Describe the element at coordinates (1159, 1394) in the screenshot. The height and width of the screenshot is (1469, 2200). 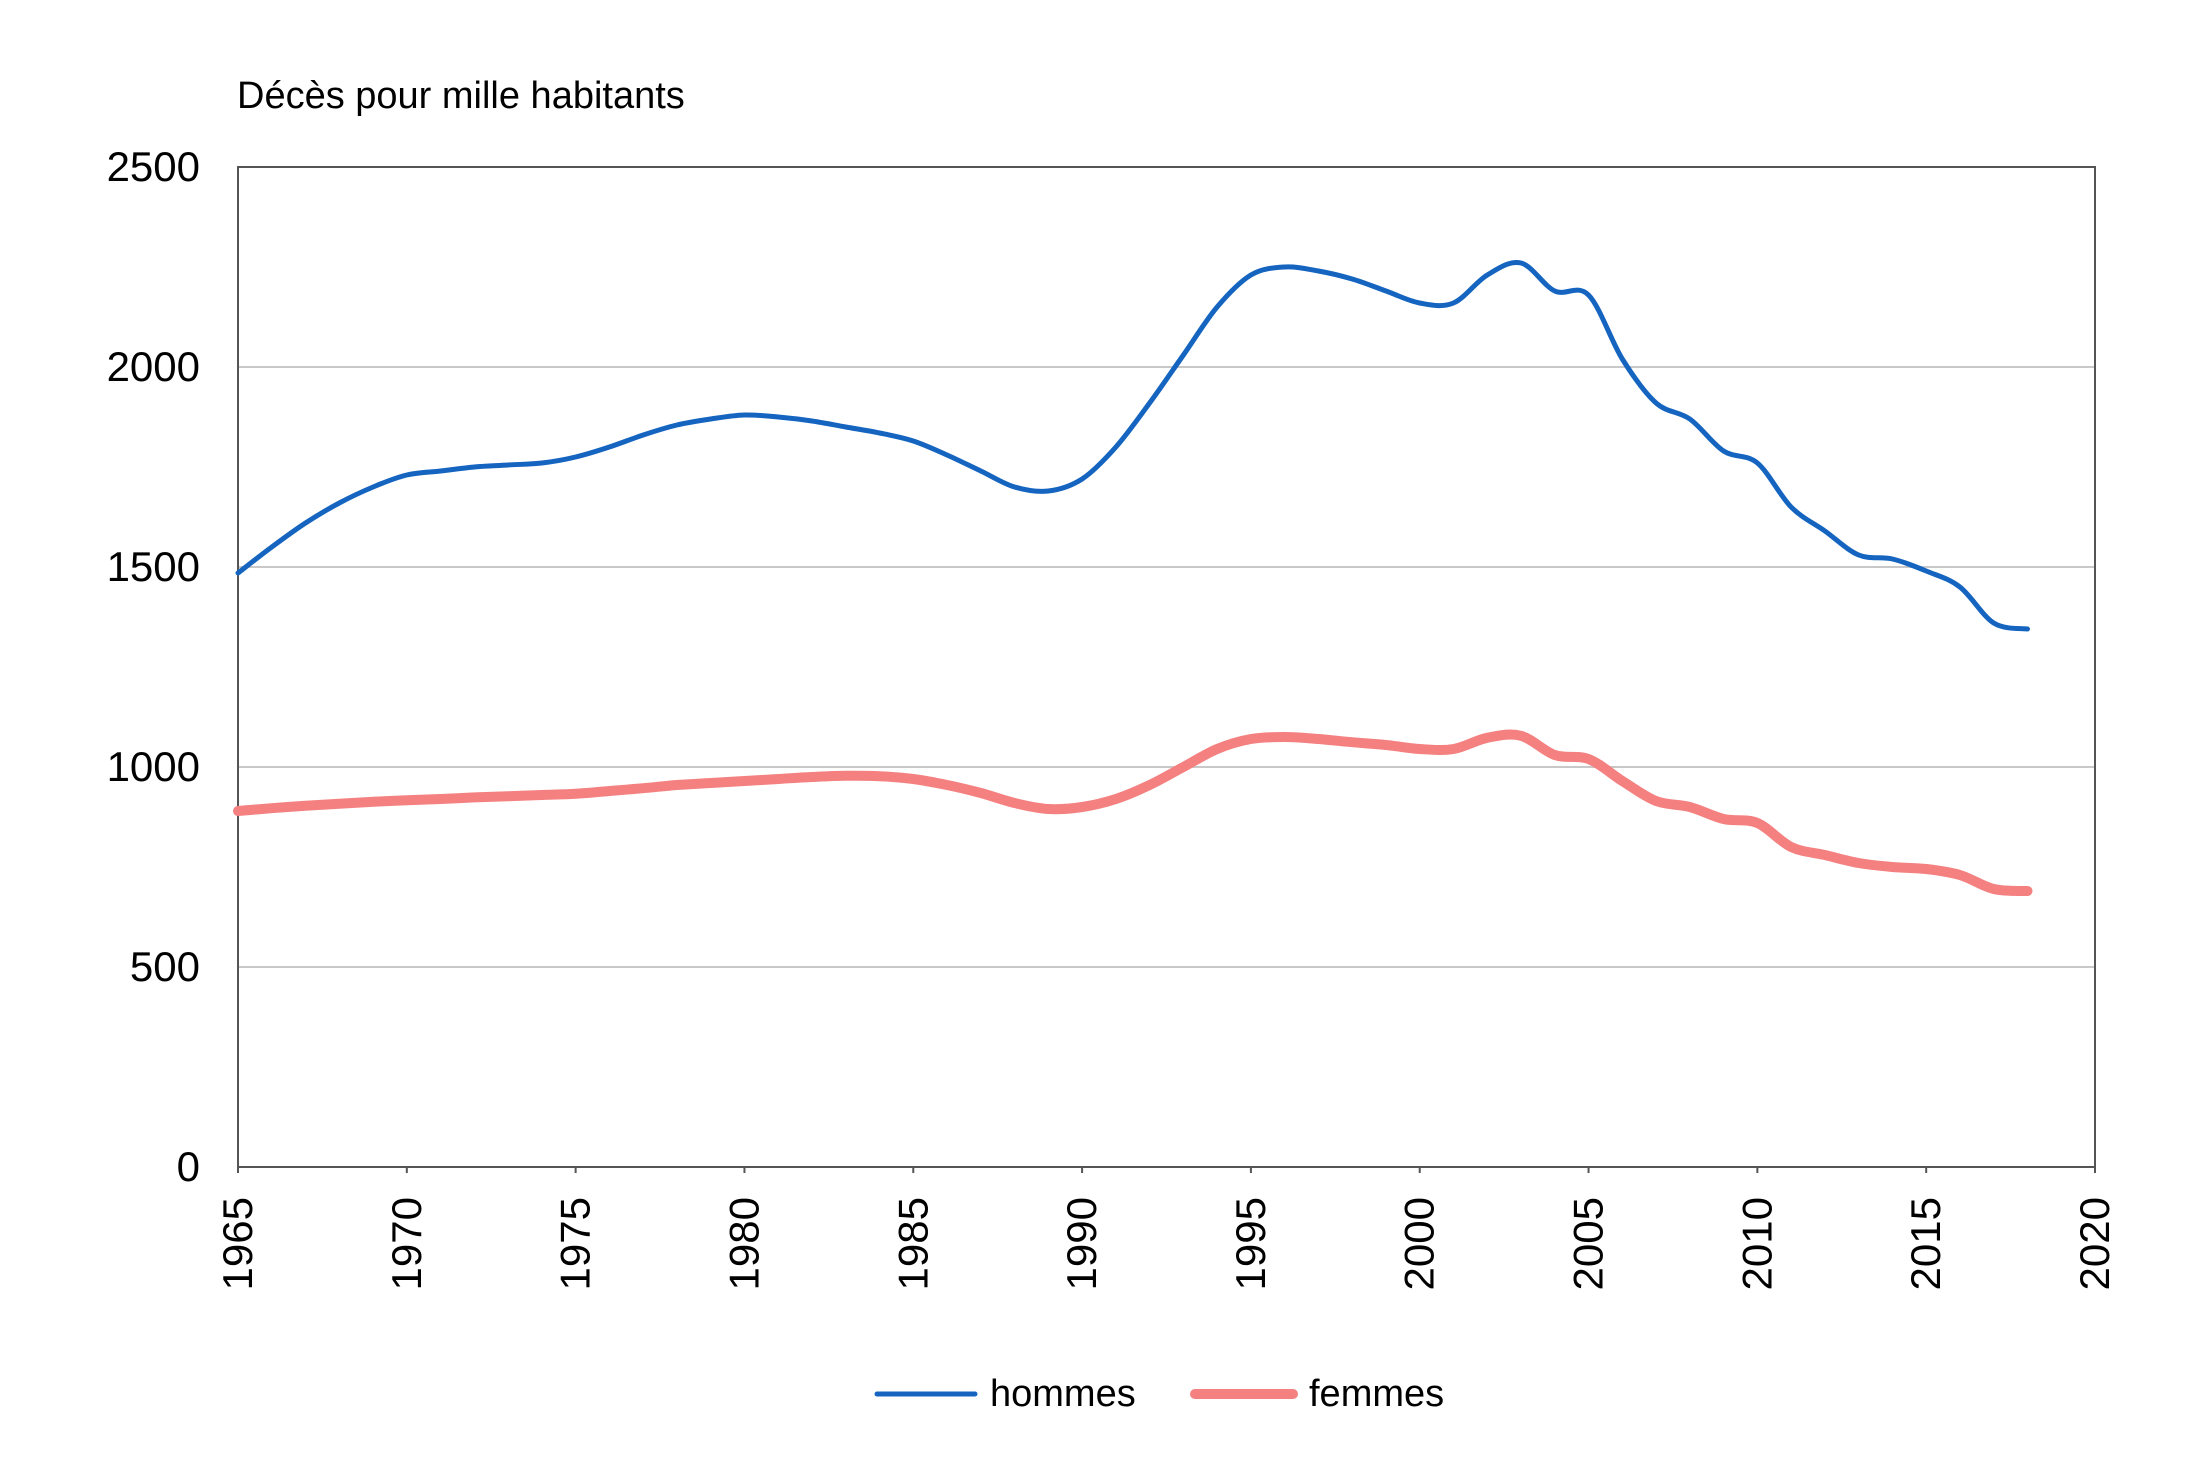
I see `legend: hommes femmes` at that location.